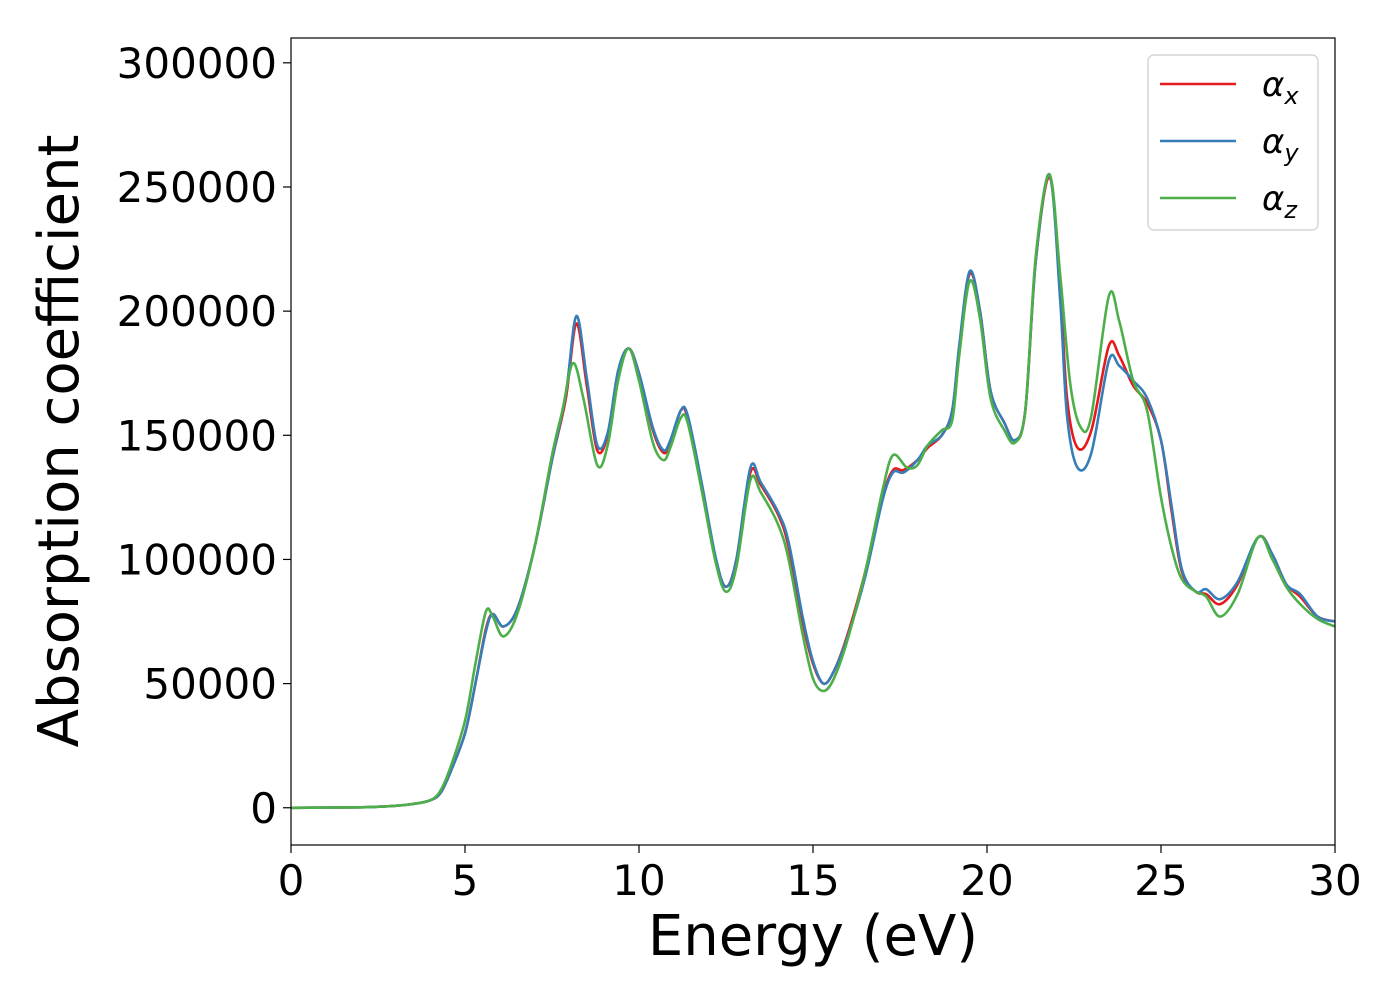  I want to click on y-tick-label: 200000, so click(197, 311).